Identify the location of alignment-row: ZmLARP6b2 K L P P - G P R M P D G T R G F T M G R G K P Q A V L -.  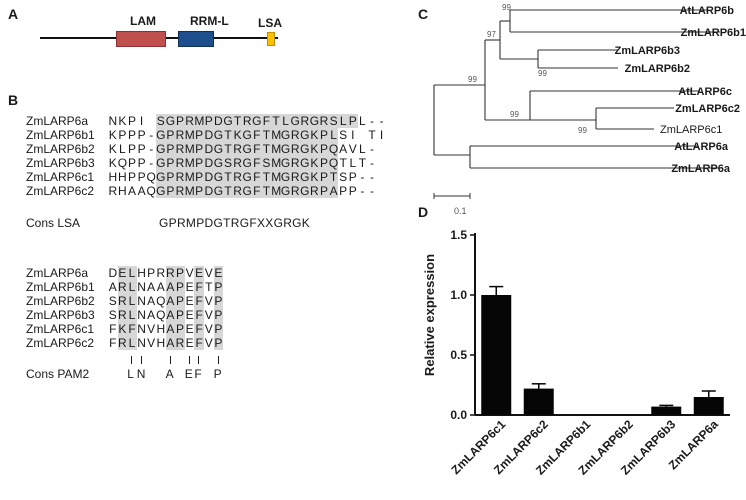
(200, 149).